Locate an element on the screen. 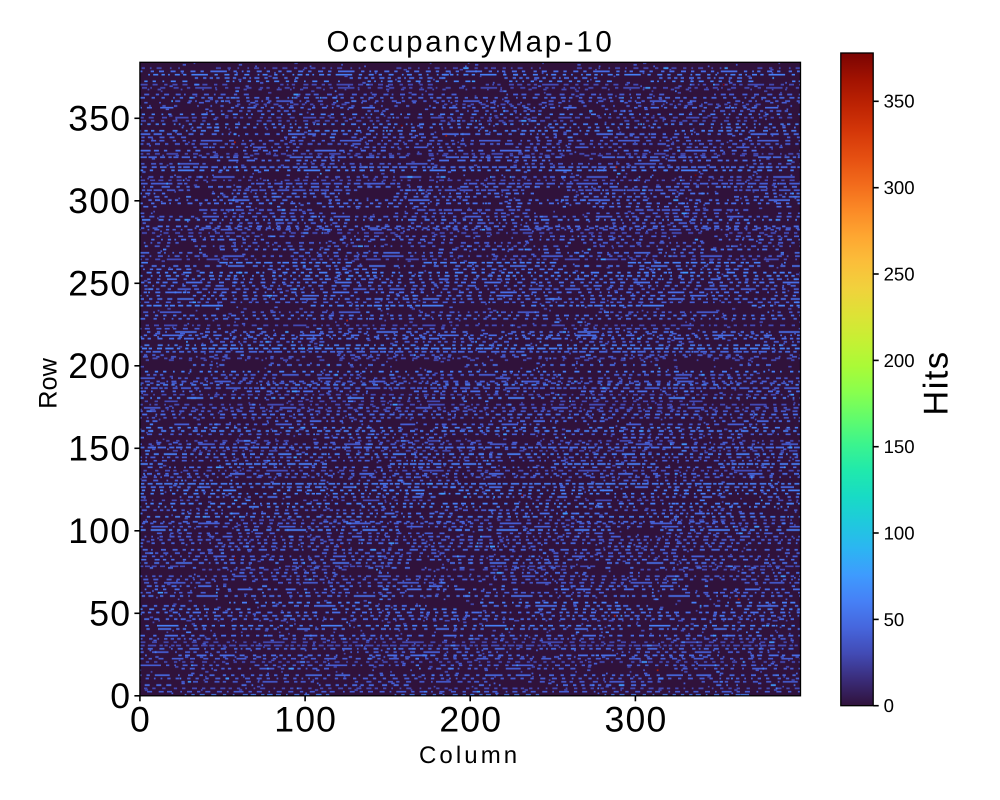 Image resolution: width=1000 pixels, height=800 pixels. svg-text: Row is located at coordinates (48, 382).